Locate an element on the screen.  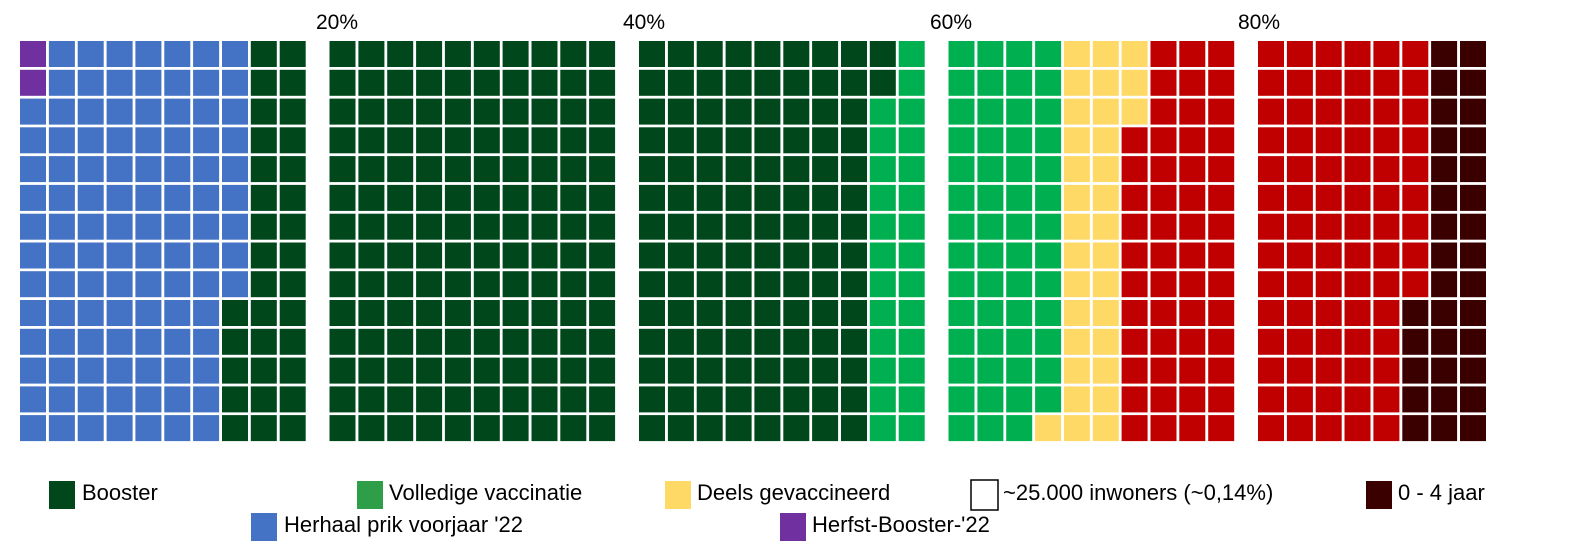
tick-label-40: 40% is located at coordinates (644, 22).